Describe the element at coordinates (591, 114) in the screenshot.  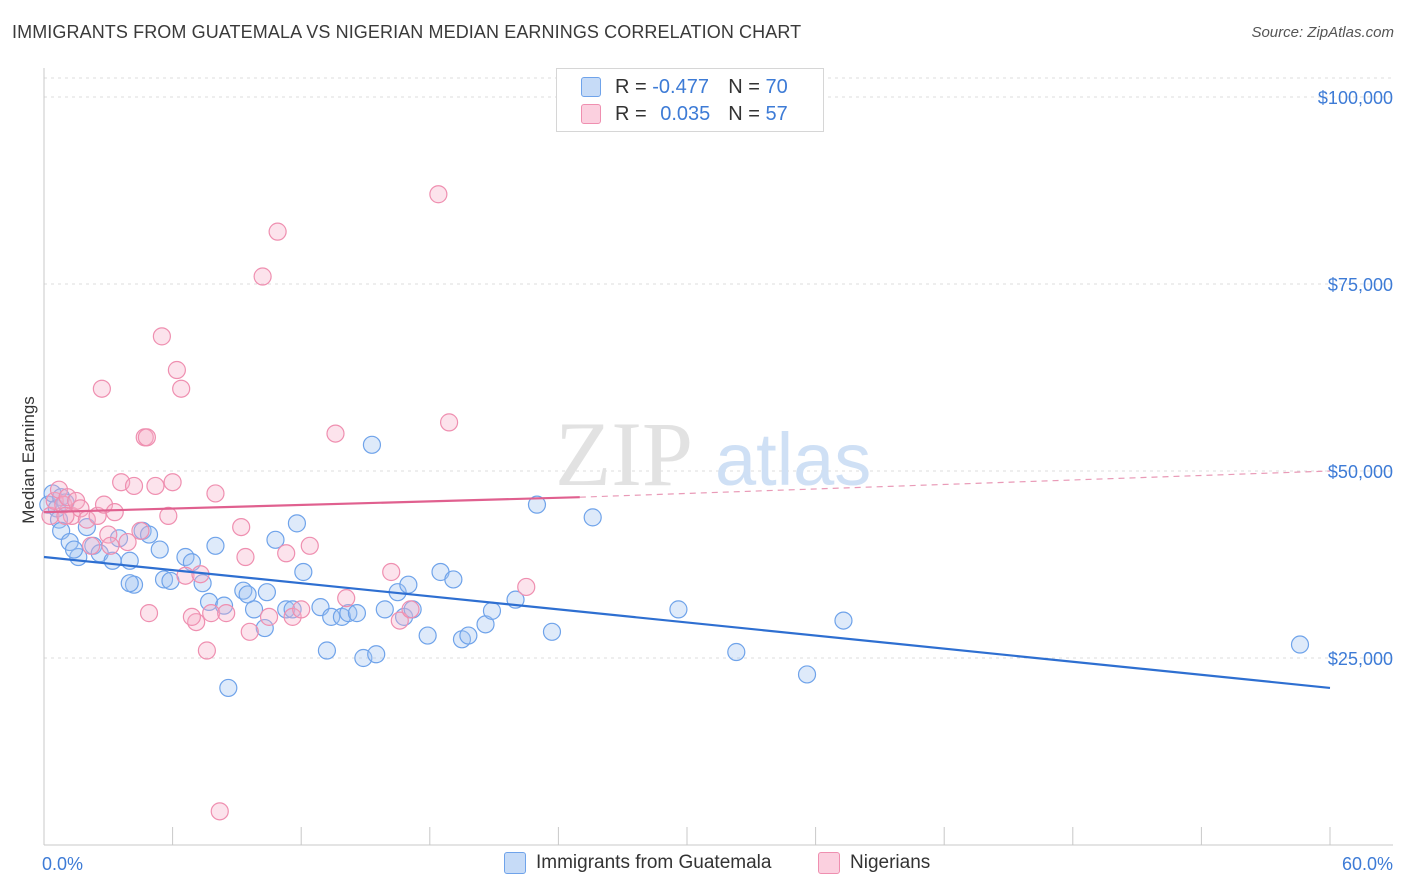
I see `legend-swatch-nigerians` at that location.